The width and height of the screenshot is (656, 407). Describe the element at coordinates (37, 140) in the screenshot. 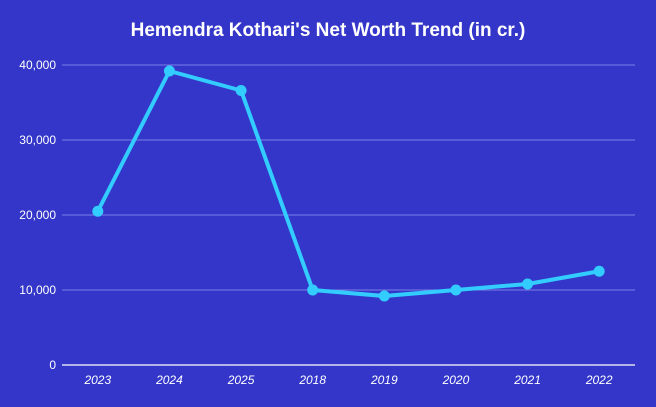

I see `y-tick-label: 30,000` at that location.